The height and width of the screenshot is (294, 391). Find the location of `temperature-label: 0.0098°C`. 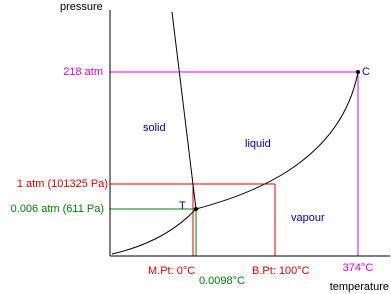

temperature-label: 0.0098°C is located at coordinates (222, 281).